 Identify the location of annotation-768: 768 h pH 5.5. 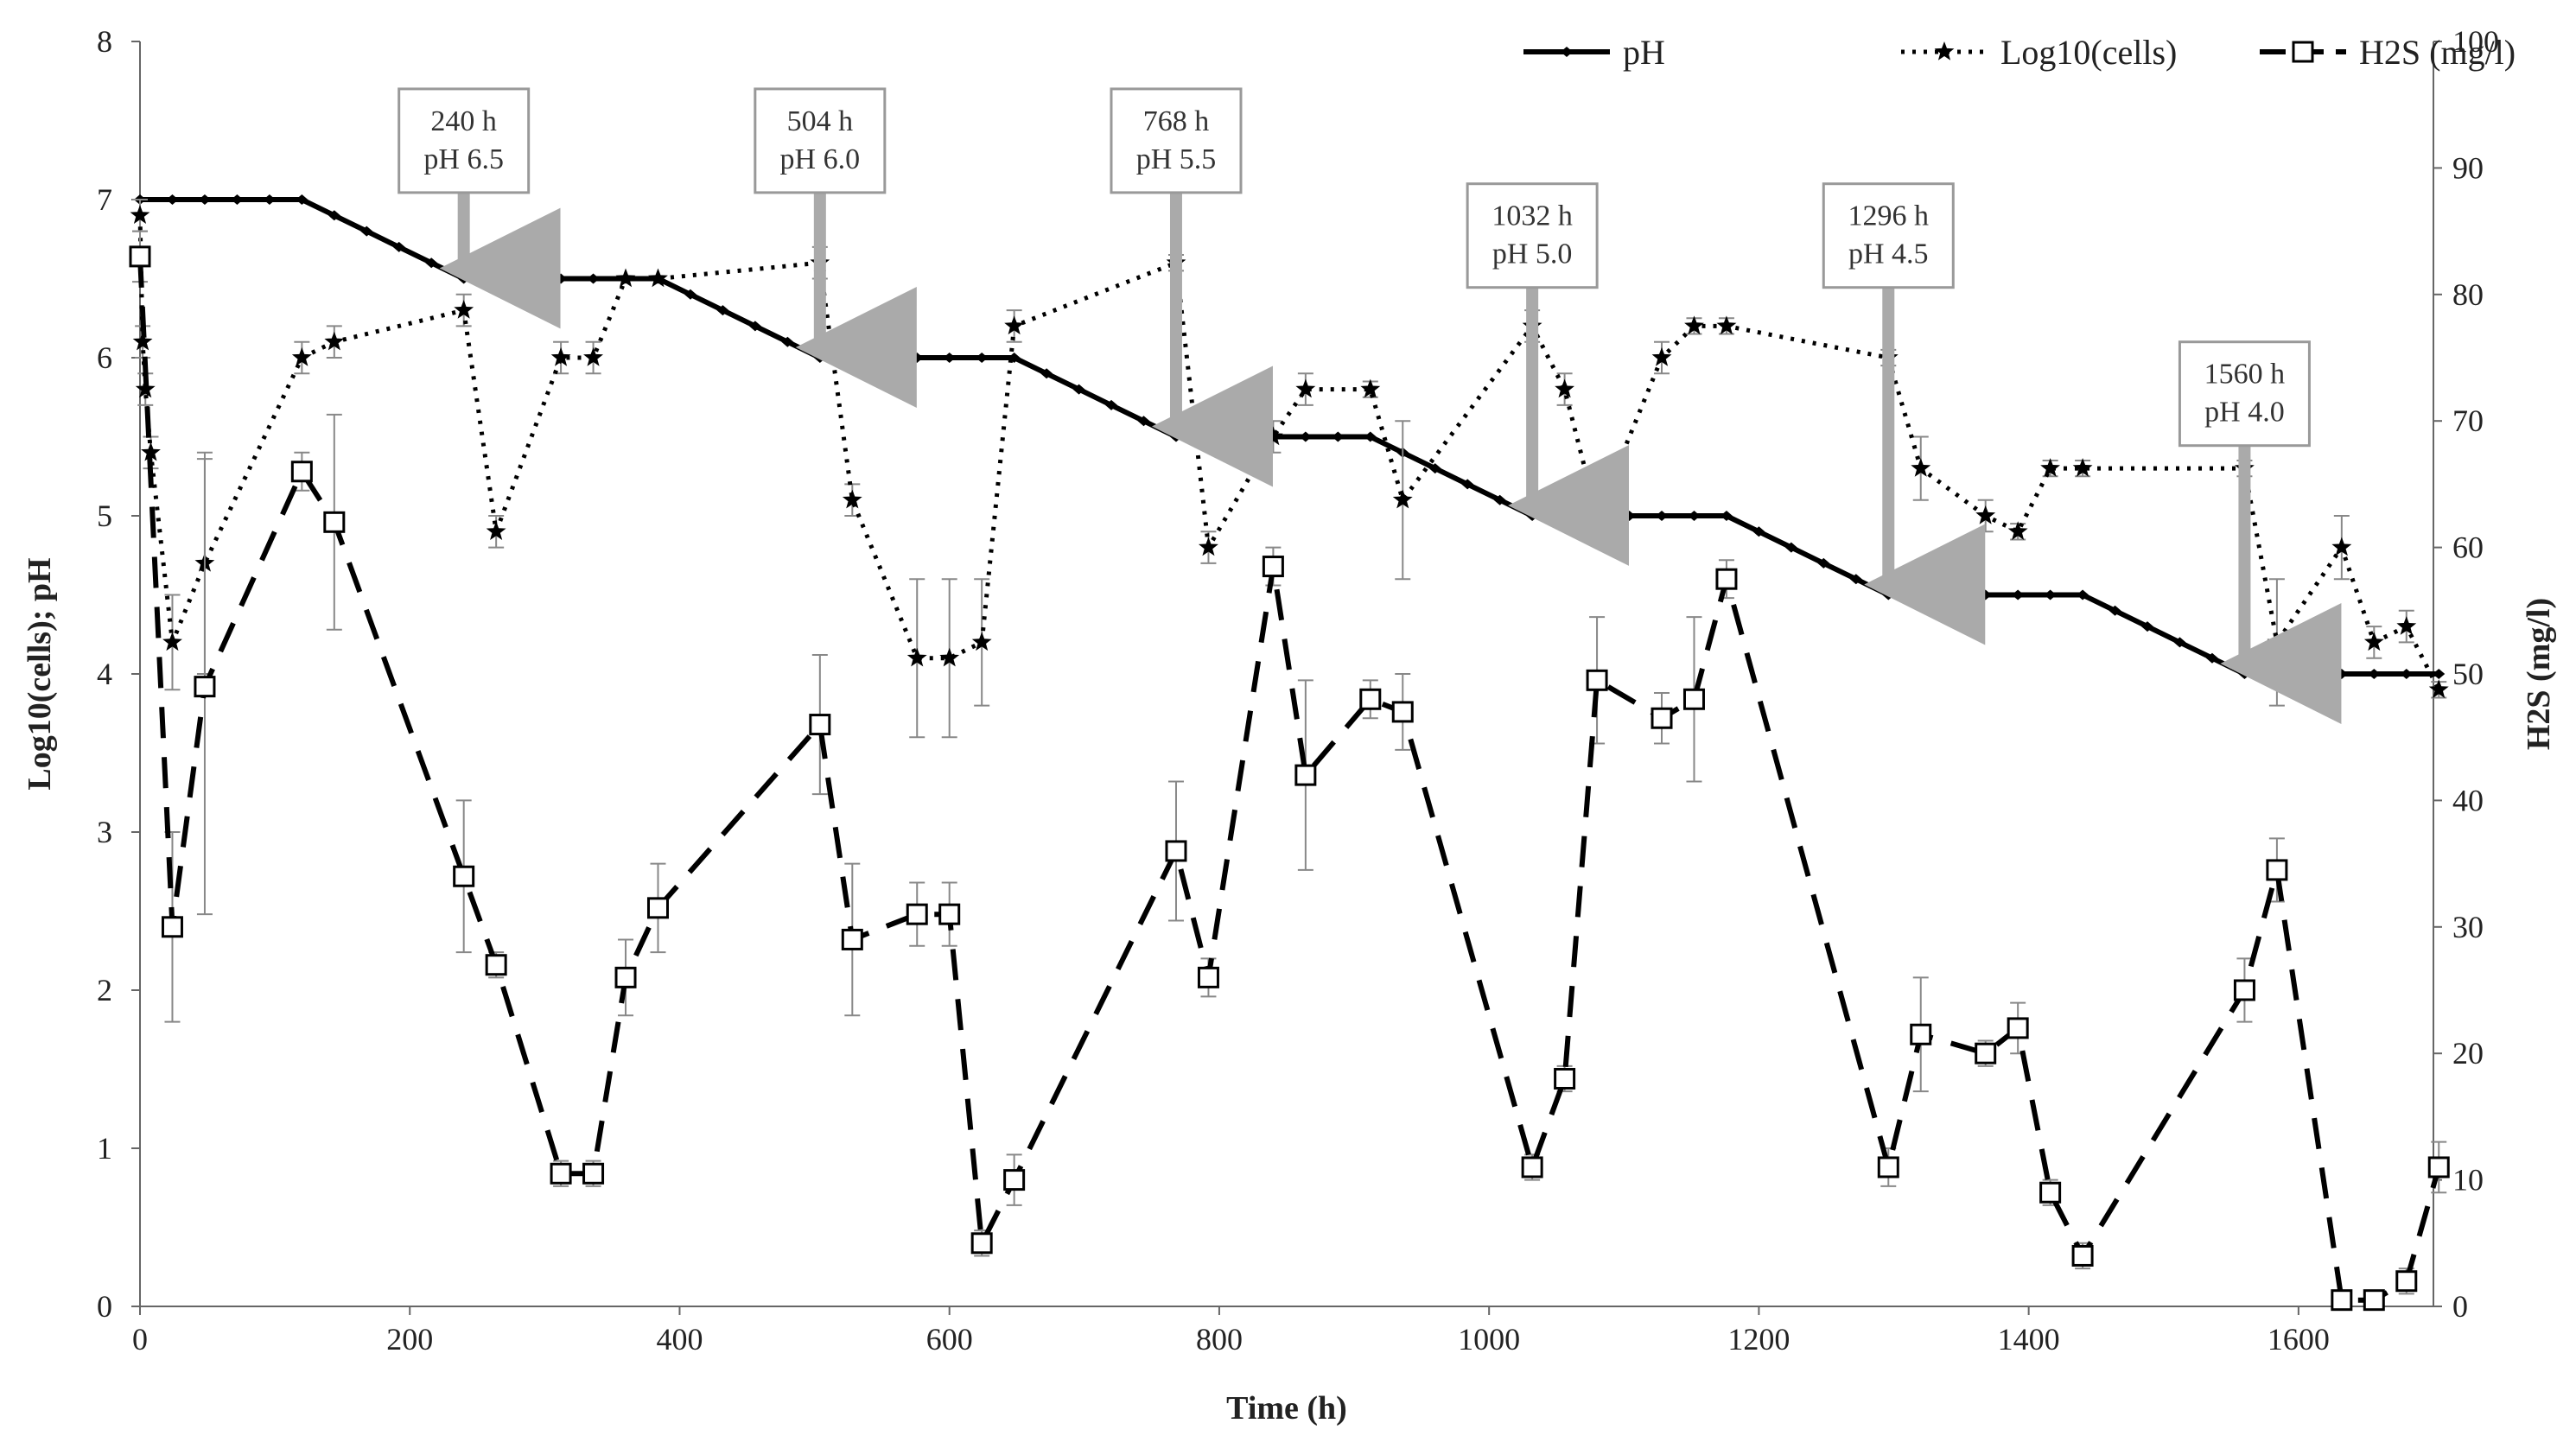
(1191, 287).